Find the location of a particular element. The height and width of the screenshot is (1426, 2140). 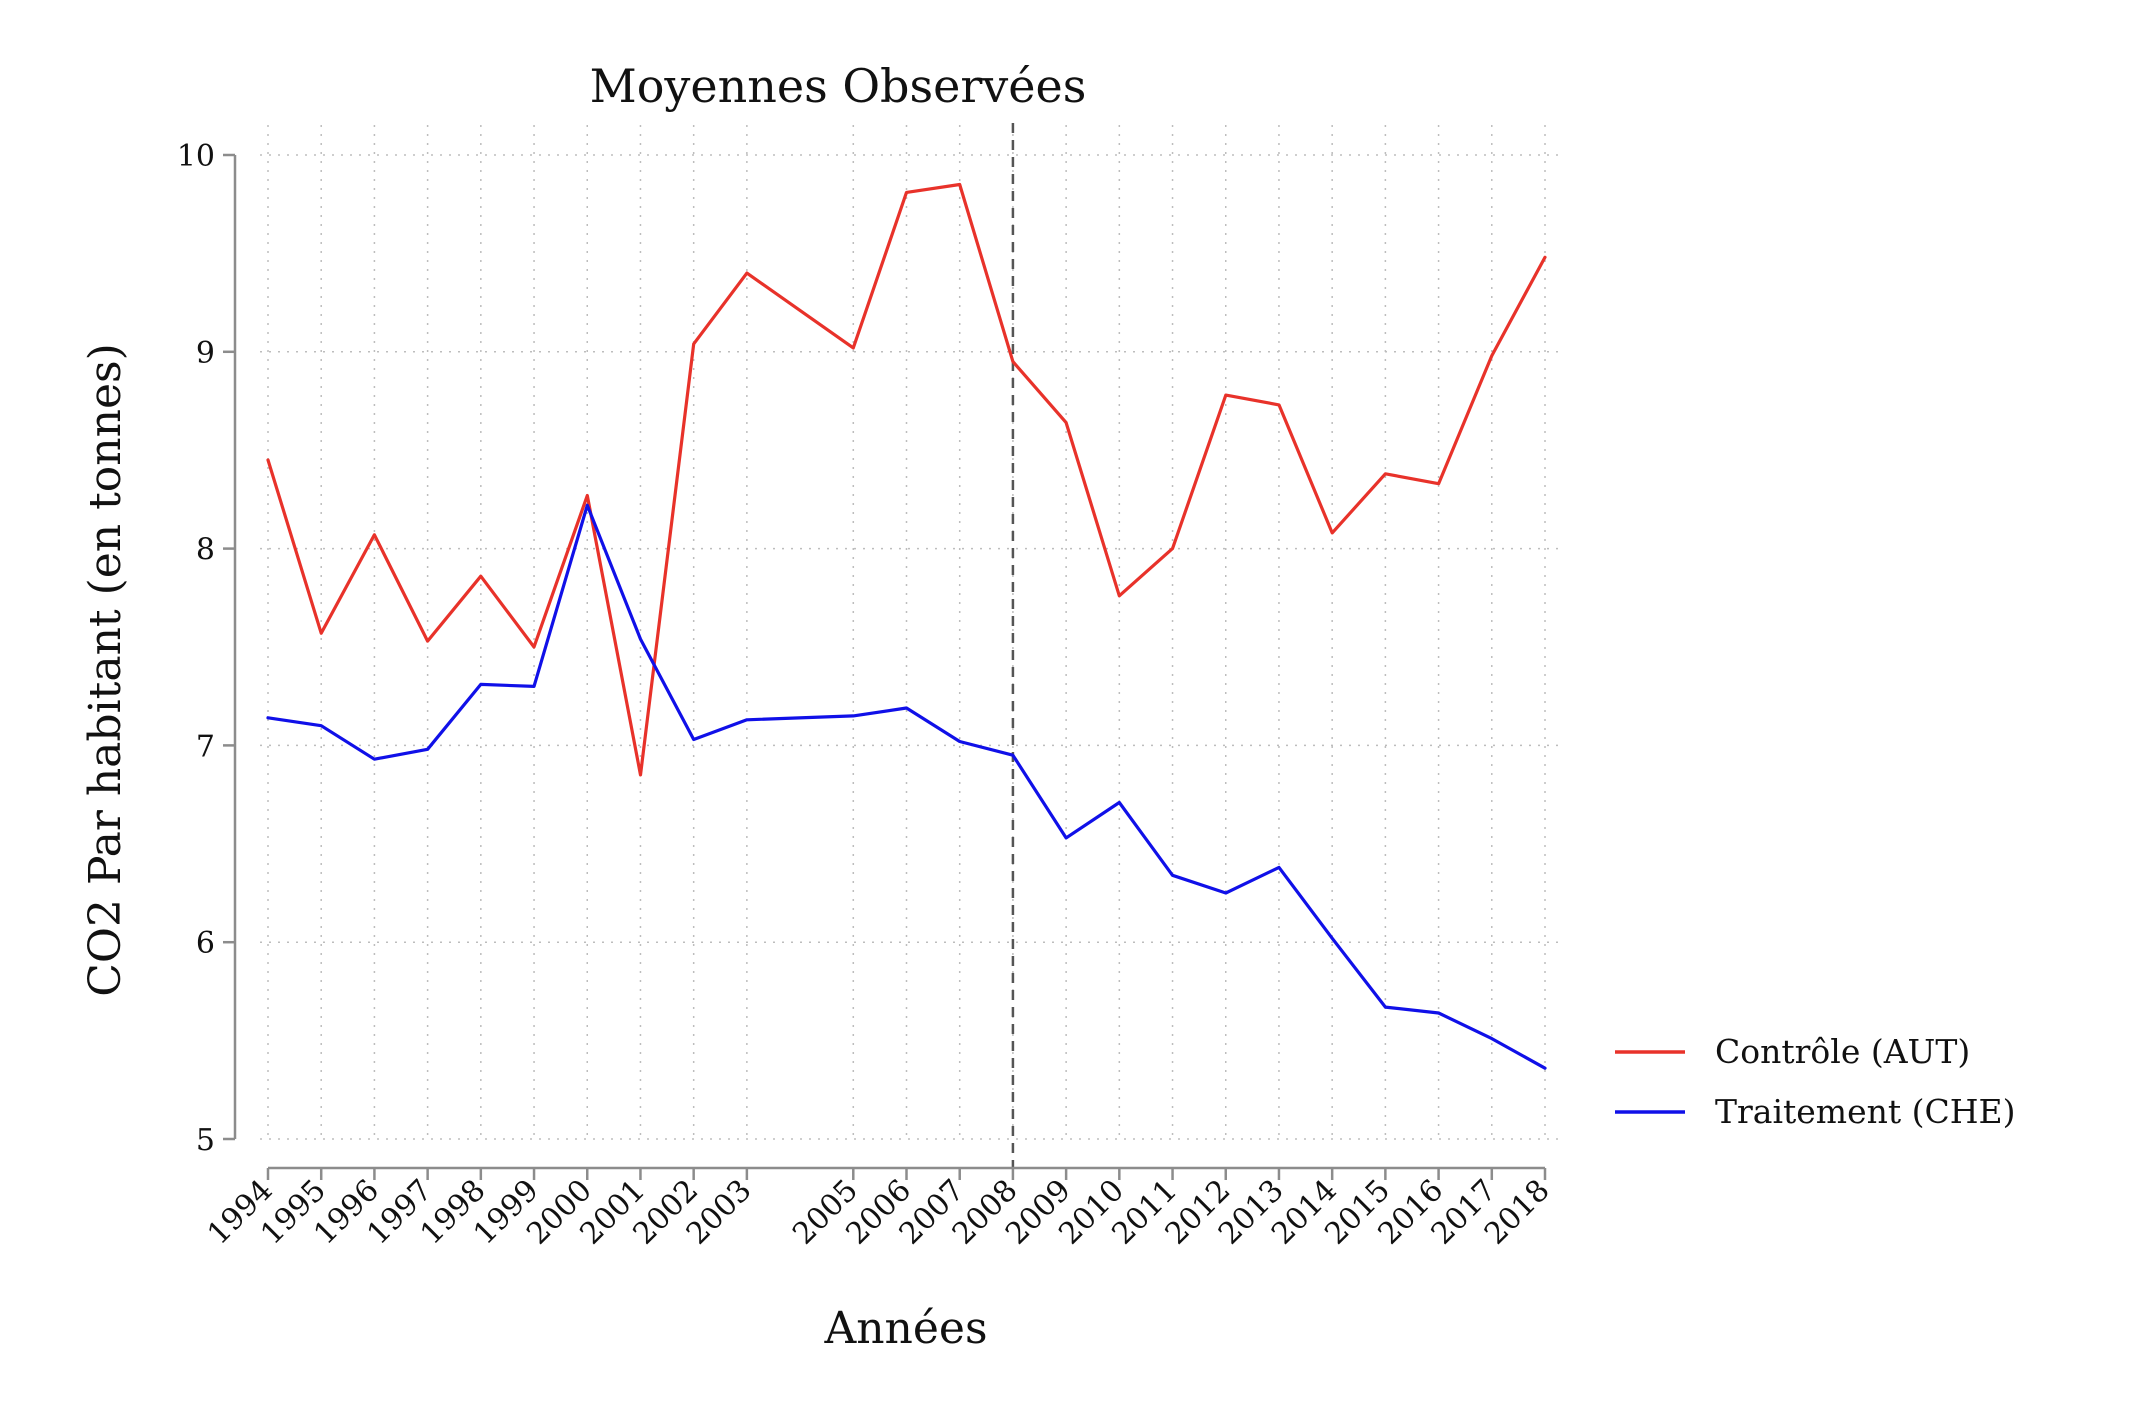

legend-label: Traitement (CHE) is located at coordinates (1865, 1111).